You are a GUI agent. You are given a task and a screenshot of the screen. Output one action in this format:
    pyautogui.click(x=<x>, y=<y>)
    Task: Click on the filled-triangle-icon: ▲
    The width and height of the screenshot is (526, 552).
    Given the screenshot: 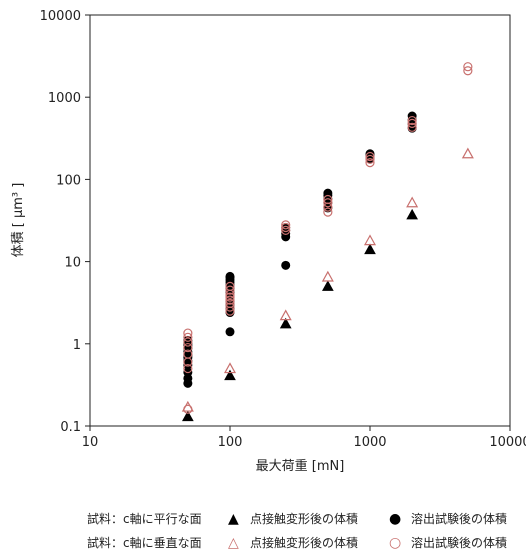 What is the action you would take?
    pyautogui.click(x=233, y=519)
    